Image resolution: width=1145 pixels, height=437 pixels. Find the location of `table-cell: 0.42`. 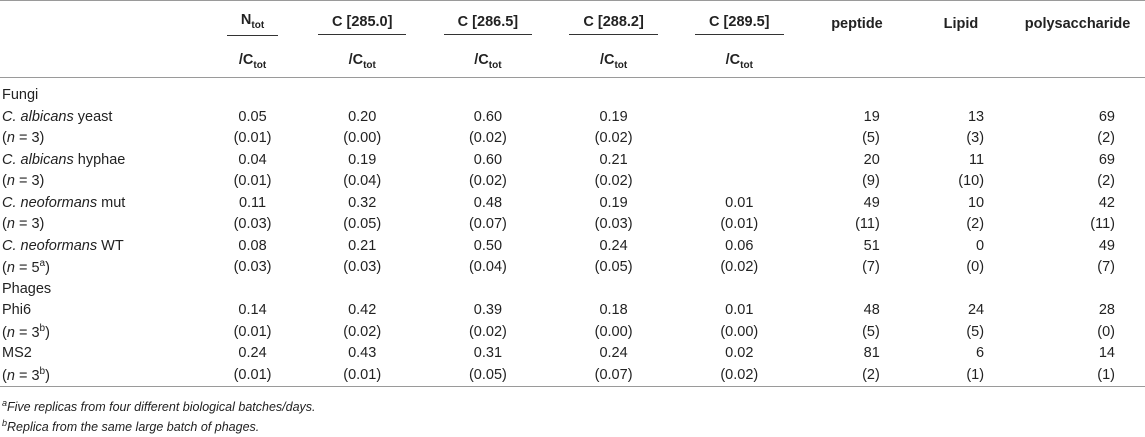

table-cell: 0.42 is located at coordinates (362, 310).